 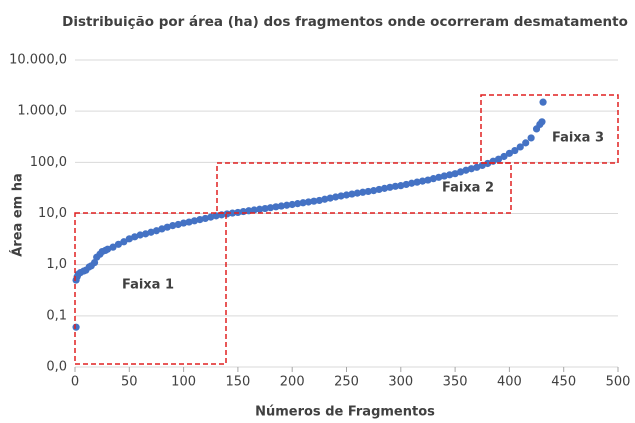 What do you see at coordinates (400, 382) in the screenshot?
I see `x-tick-label: 300` at bounding box center [400, 382].